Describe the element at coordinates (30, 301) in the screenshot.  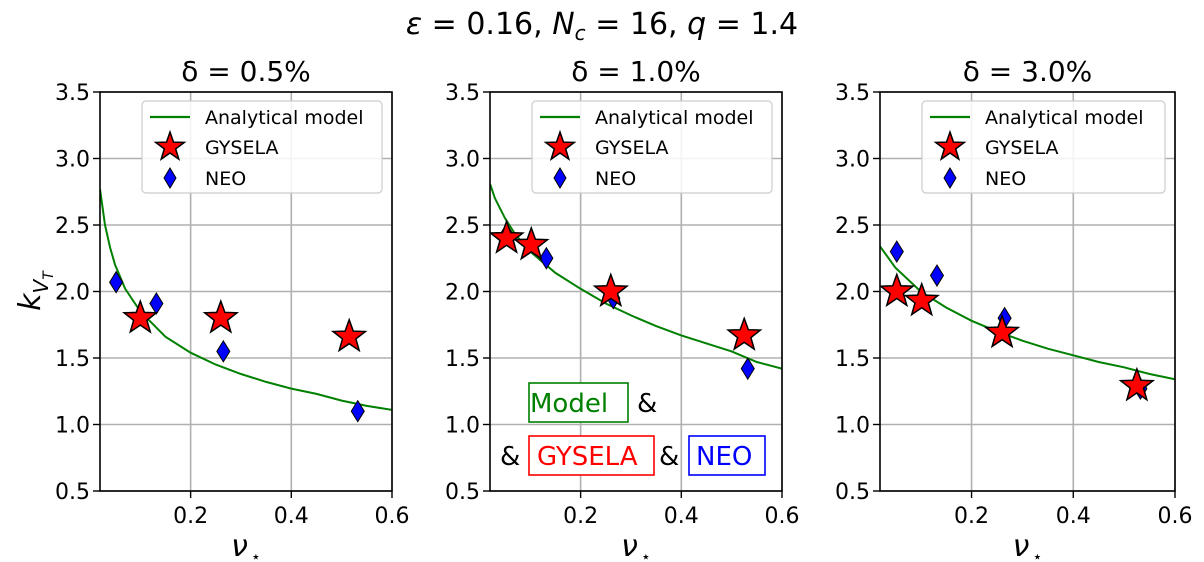
I see `y-axis-label-k: k` at that location.